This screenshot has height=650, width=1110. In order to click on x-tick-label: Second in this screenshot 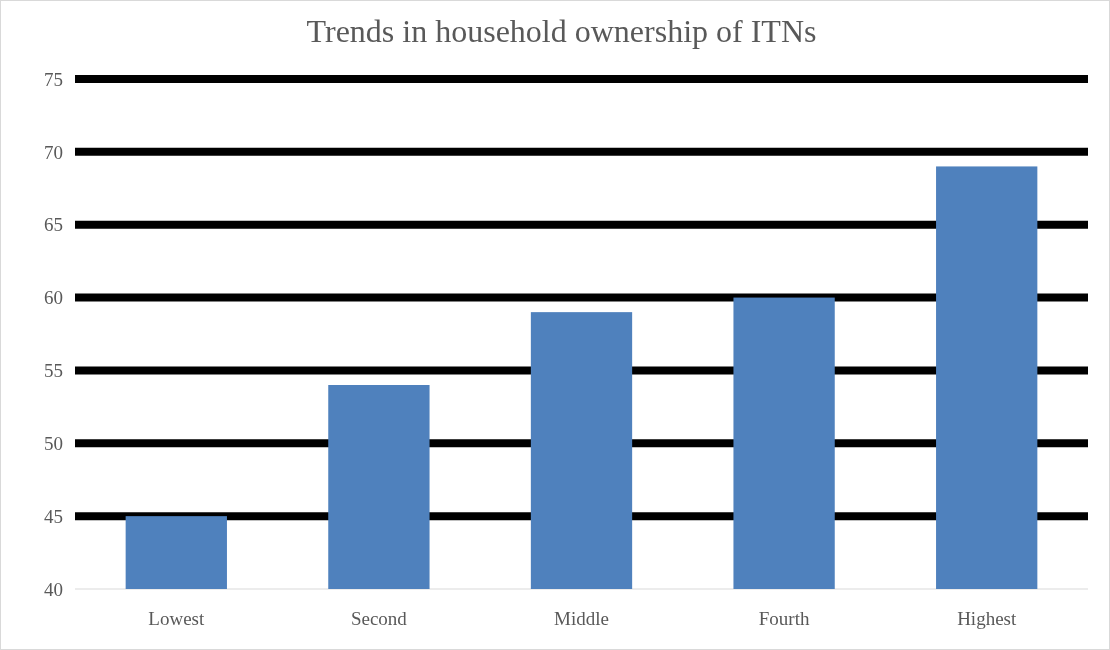, I will do `click(379, 618)`.